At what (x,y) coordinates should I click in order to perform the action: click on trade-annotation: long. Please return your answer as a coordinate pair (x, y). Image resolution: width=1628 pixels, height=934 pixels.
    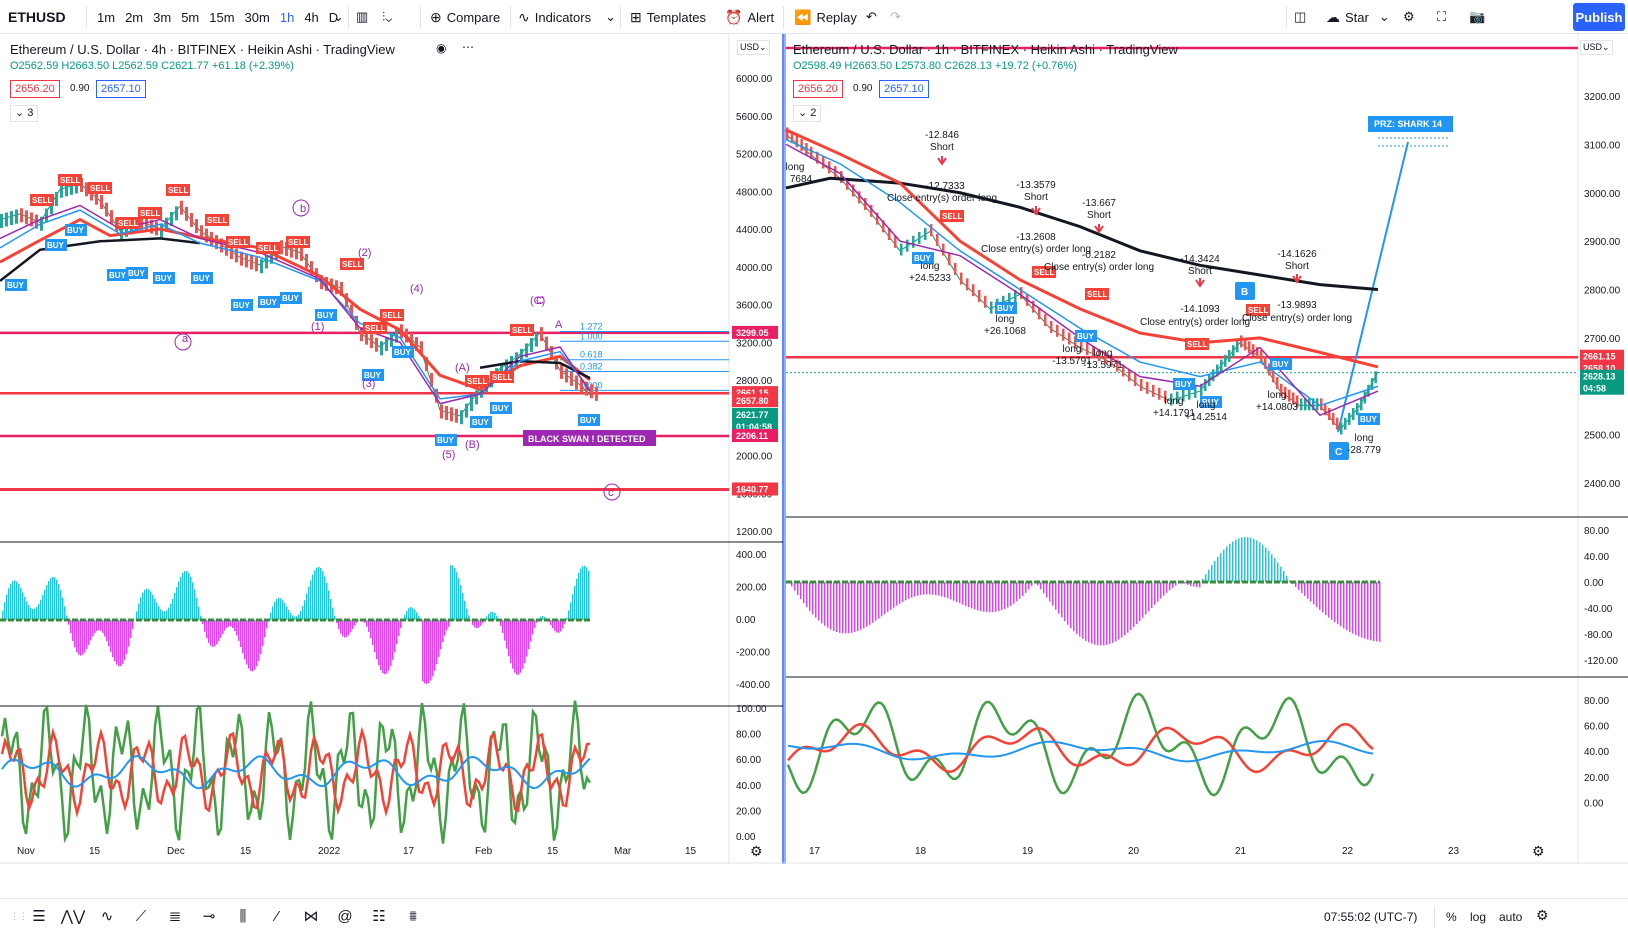
    Looking at the image, I should click on (1174, 401).